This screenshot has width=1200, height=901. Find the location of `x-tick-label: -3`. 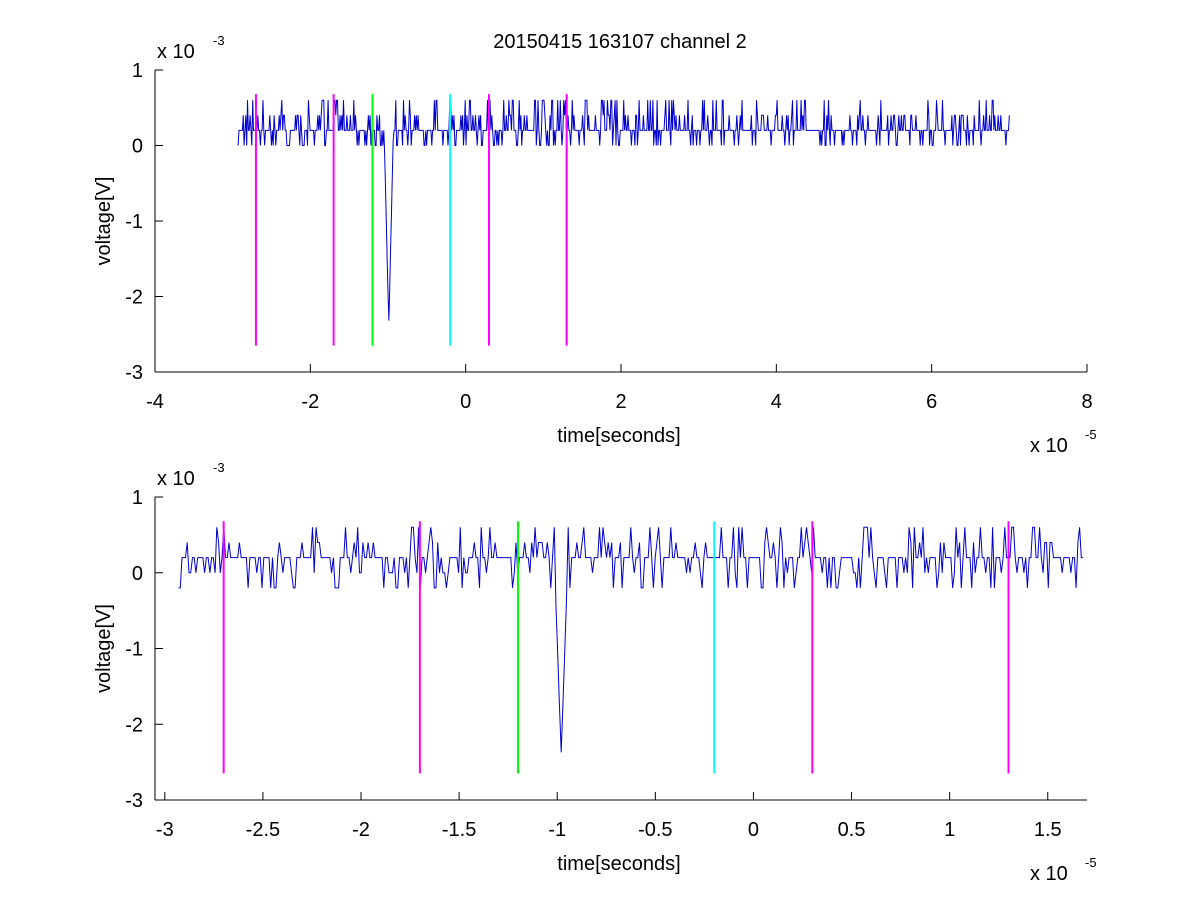

x-tick-label: -3 is located at coordinates (165, 830).